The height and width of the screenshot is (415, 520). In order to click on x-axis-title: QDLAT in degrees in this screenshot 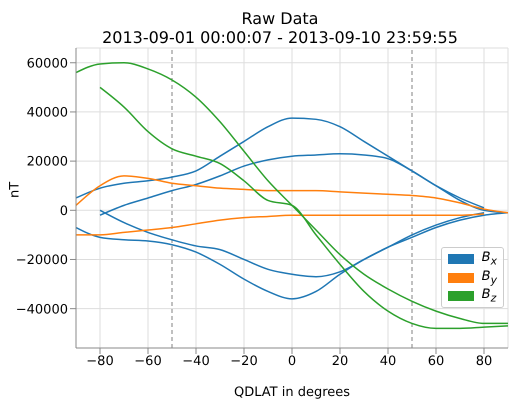, I will do `click(292, 392)`.